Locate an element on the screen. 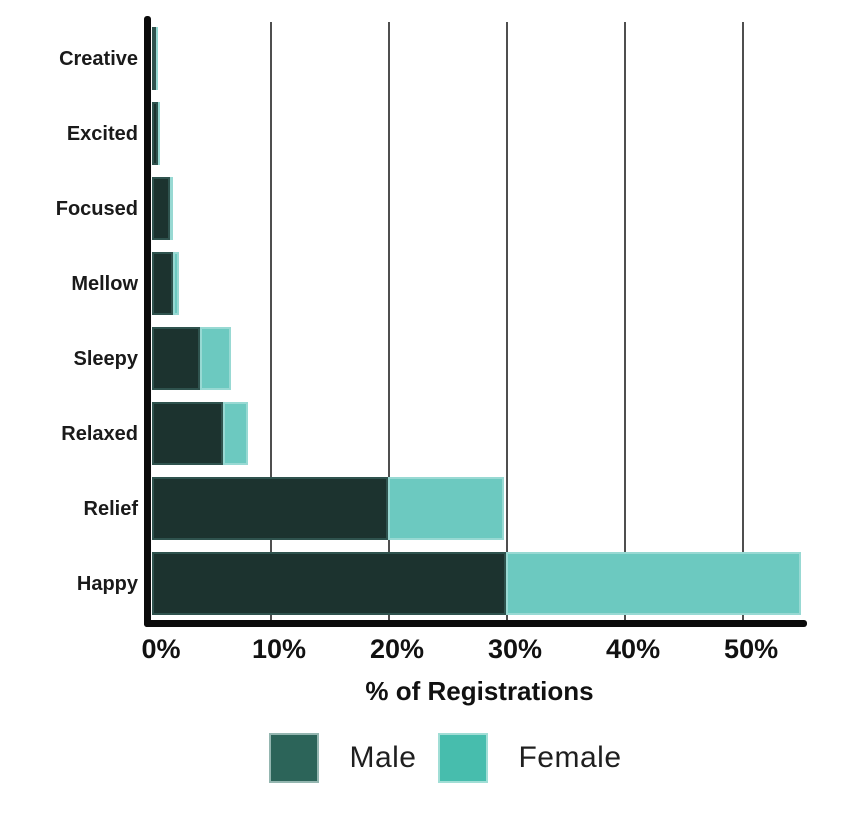 This screenshot has width=841, height=818. bar-segment-sleepy-female is located at coordinates (216, 358).